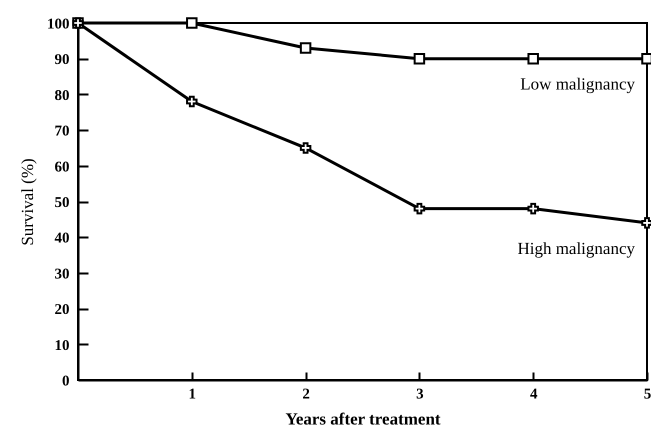 The image size is (651, 431). What do you see at coordinates (62, 60) in the screenshot?
I see `y-tick-label: 90` at bounding box center [62, 60].